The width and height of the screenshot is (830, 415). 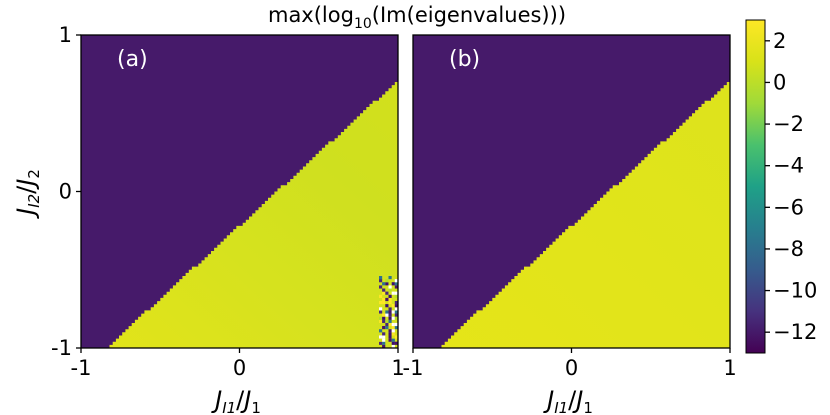 I want to click on colorbar: 2 0 −2 −4 −6 −8 −10 −12, so click(x=781, y=186).